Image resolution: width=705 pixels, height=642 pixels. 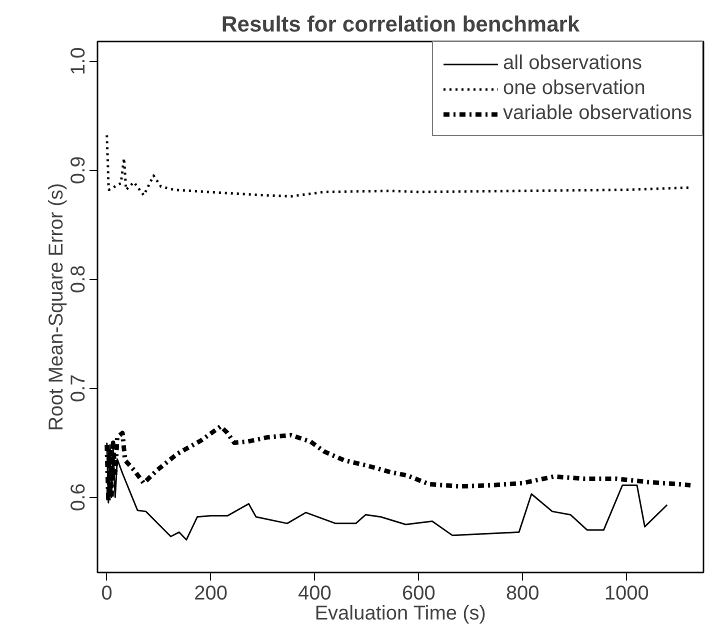 What do you see at coordinates (315, 593) in the screenshot?
I see `x-tick-label: 400` at bounding box center [315, 593].